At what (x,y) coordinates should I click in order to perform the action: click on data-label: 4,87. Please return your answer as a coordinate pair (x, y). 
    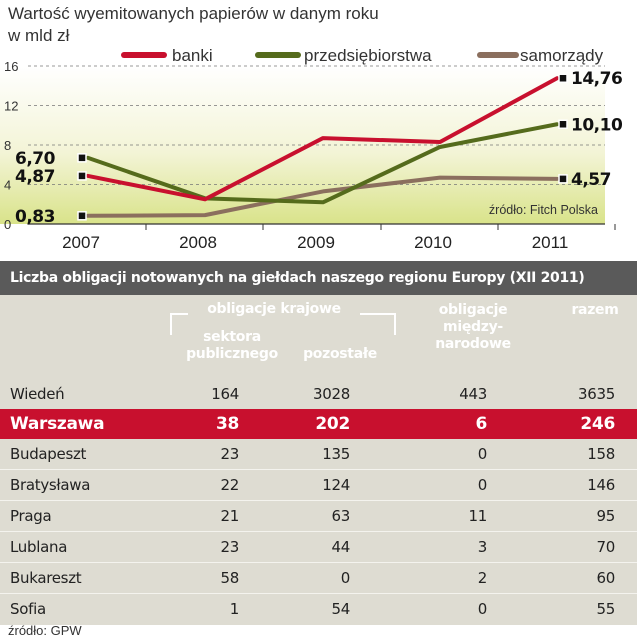
    Looking at the image, I should click on (35, 177).